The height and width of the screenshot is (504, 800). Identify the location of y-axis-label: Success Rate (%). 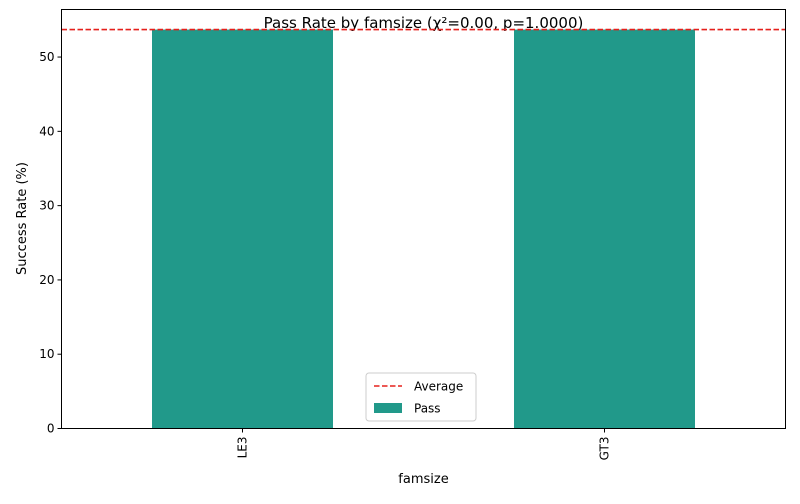
(22, 218).